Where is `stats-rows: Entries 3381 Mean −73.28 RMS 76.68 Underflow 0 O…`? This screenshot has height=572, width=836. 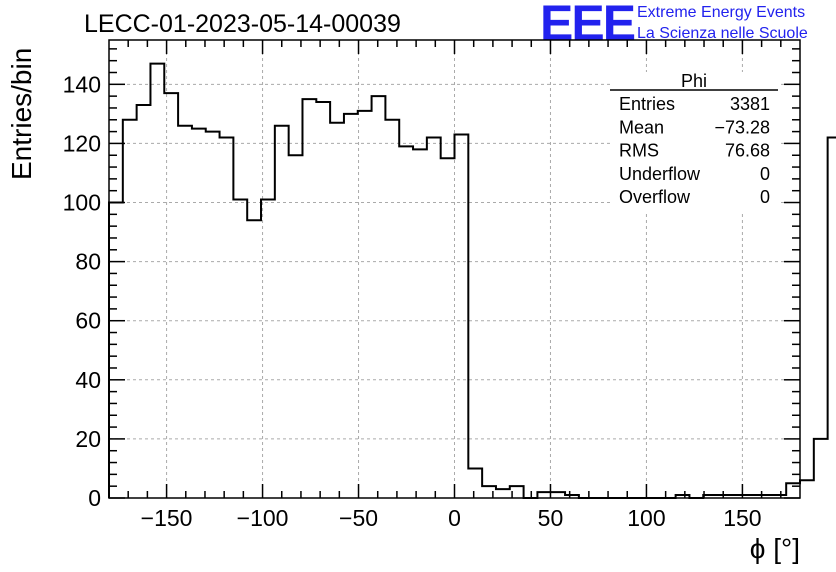 stats-rows: Entries 3381 Mean −73.28 RMS 76.68 Underflow 0 O… is located at coordinates (694, 150).